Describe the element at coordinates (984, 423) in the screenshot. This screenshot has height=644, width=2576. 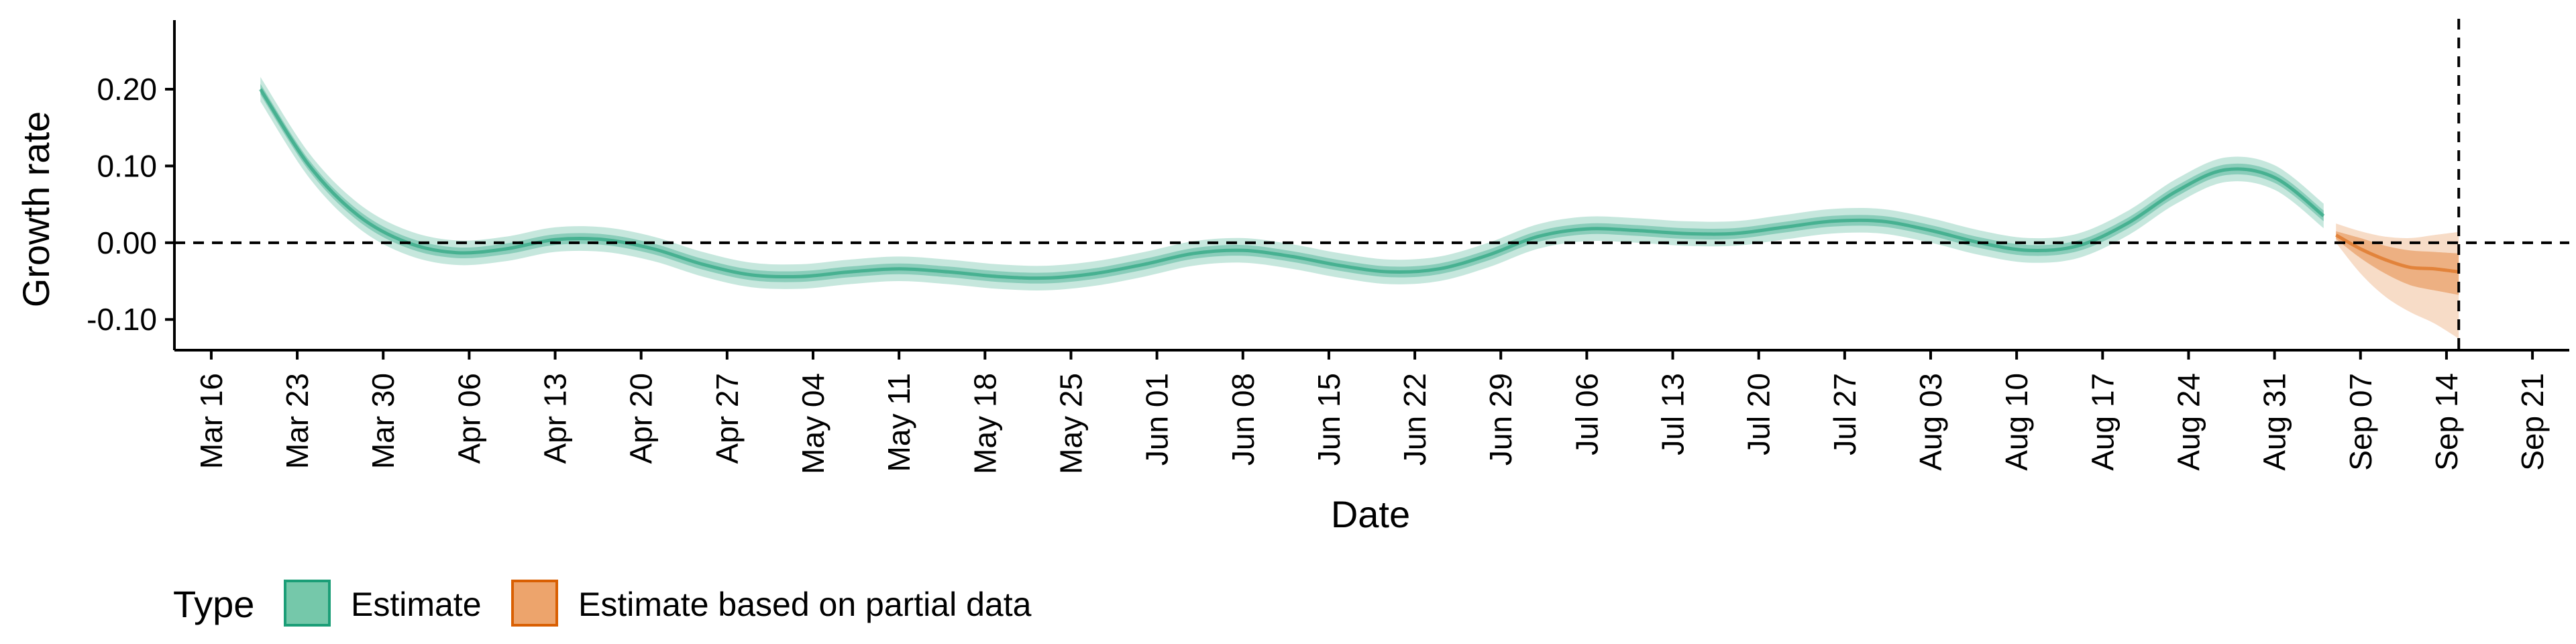
I see `x-tick-label: May 18` at that location.